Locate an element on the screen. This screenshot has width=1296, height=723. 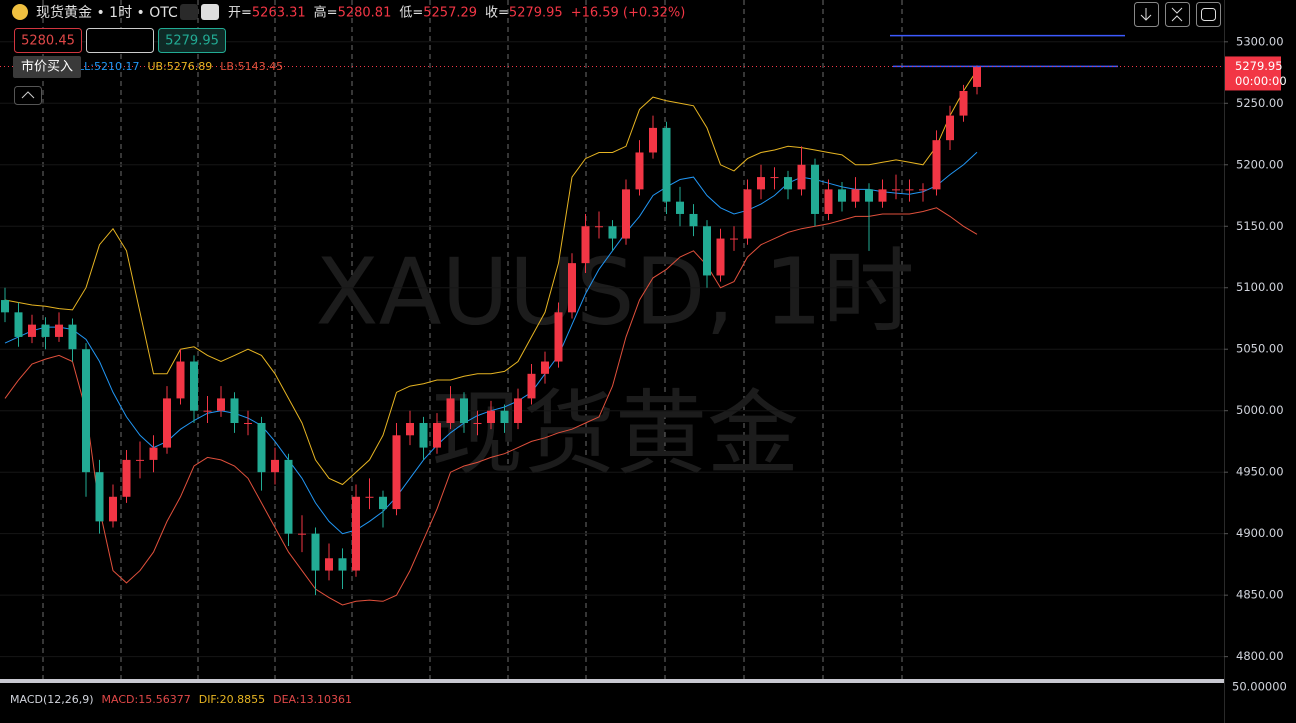
indicator-legend: BOLL:5210.17 UB:5276.89 LB:5143.45 is located at coordinates (172, 66).